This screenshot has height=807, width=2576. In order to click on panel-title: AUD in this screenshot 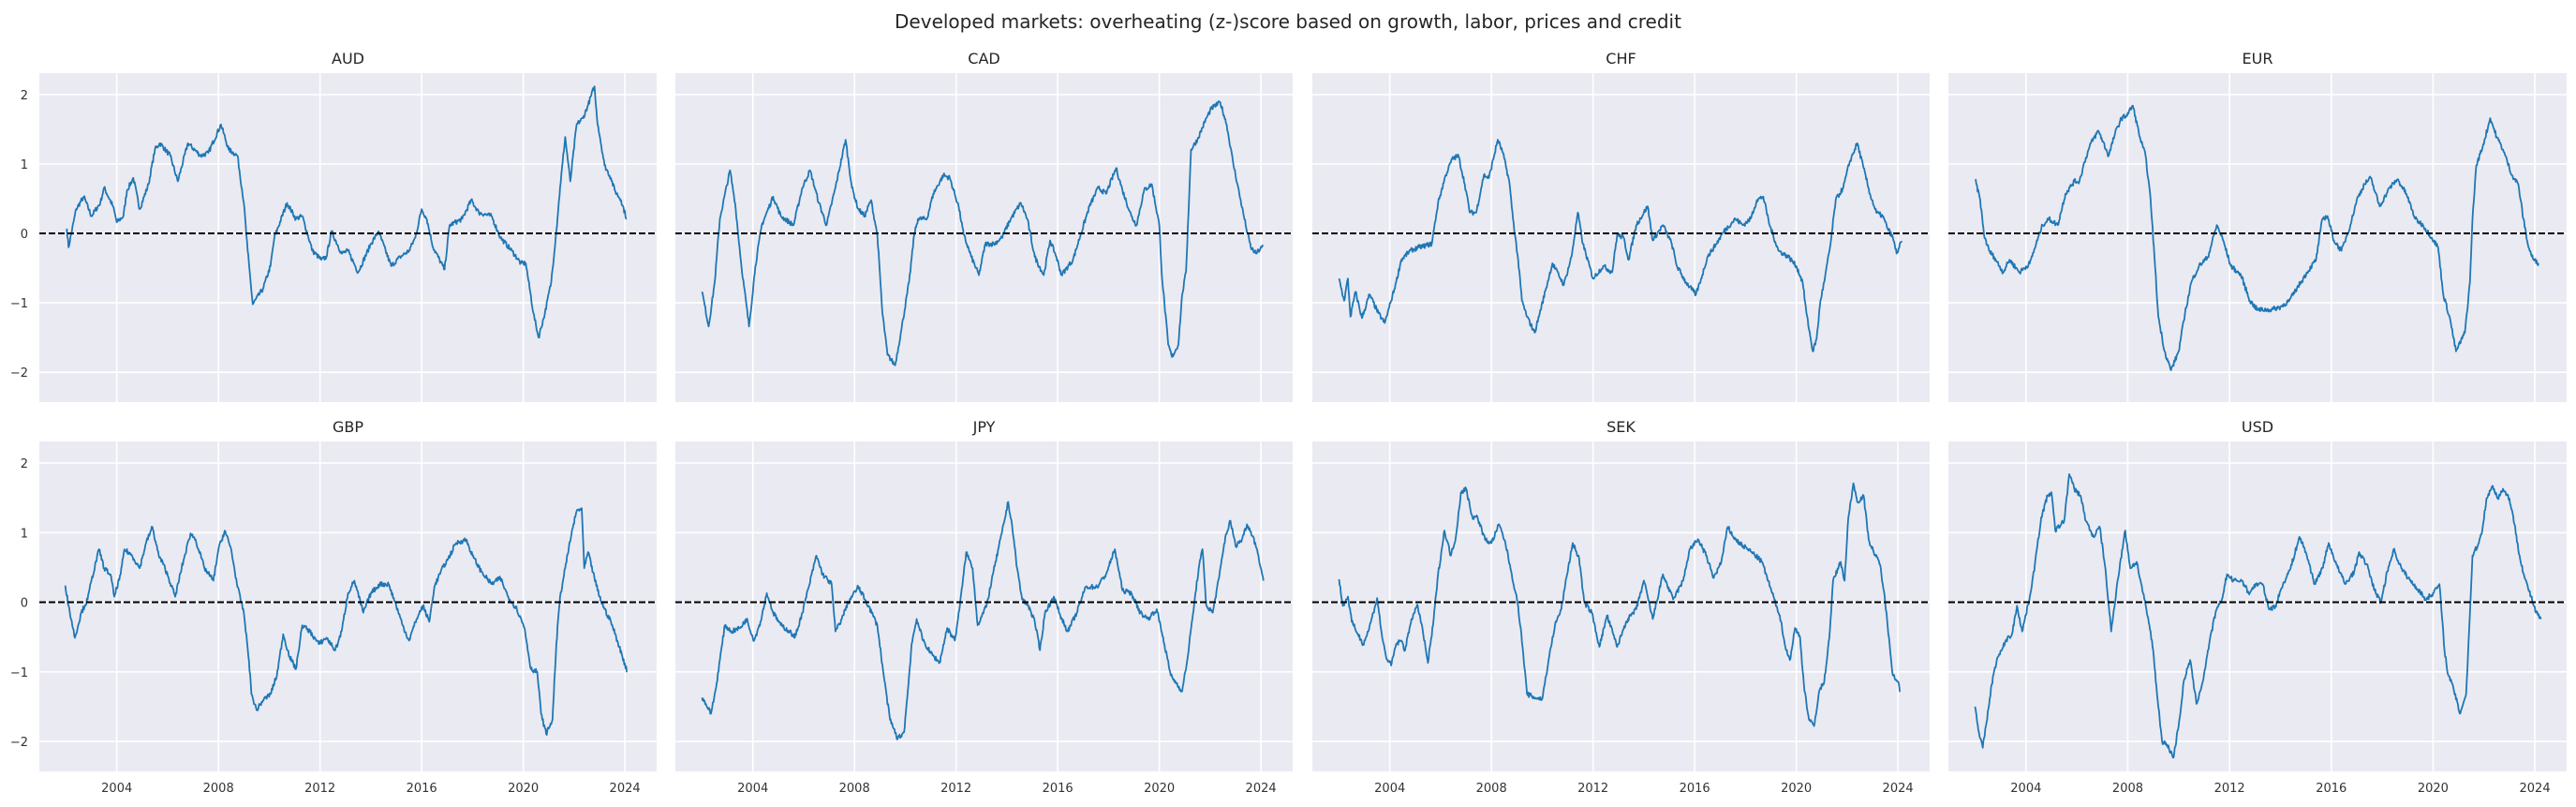, I will do `click(348, 58)`.